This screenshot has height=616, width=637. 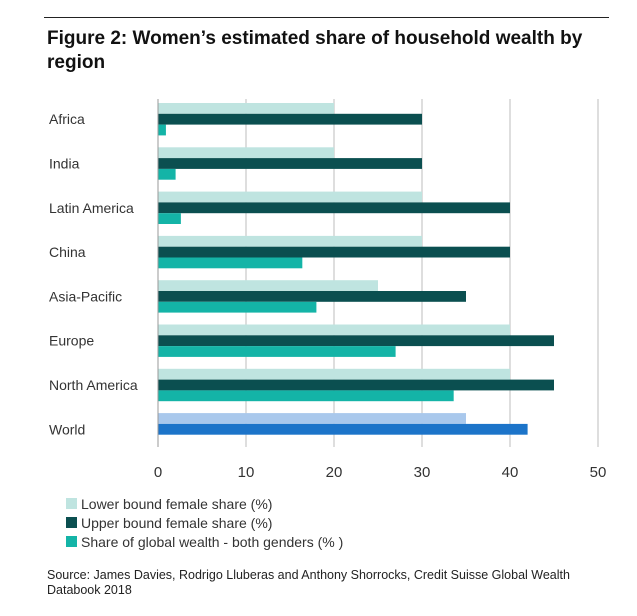 What do you see at coordinates (71, 522) in the screenshot?
I see `legend-swatch-upper-bound` at bounding box center [71, 522].